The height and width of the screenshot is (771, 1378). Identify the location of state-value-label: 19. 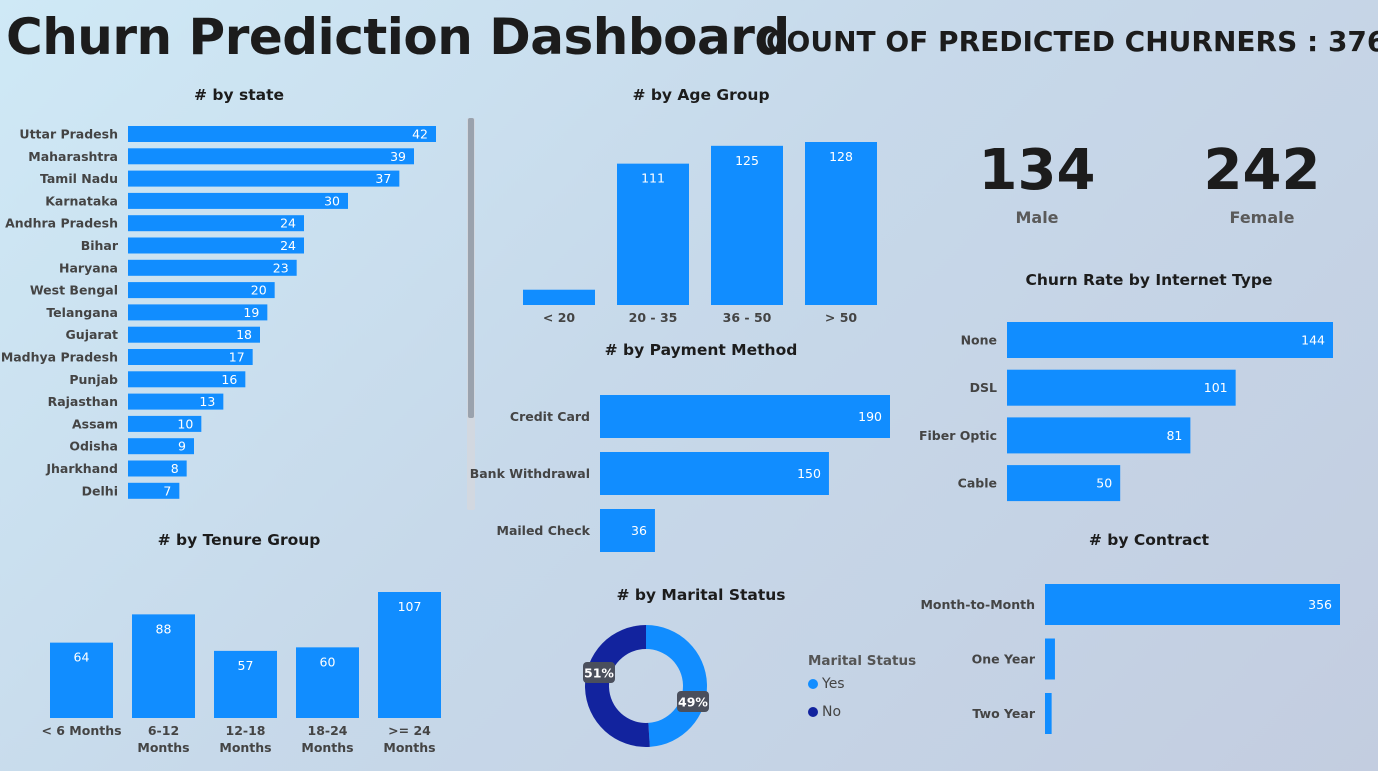
(251, 312).